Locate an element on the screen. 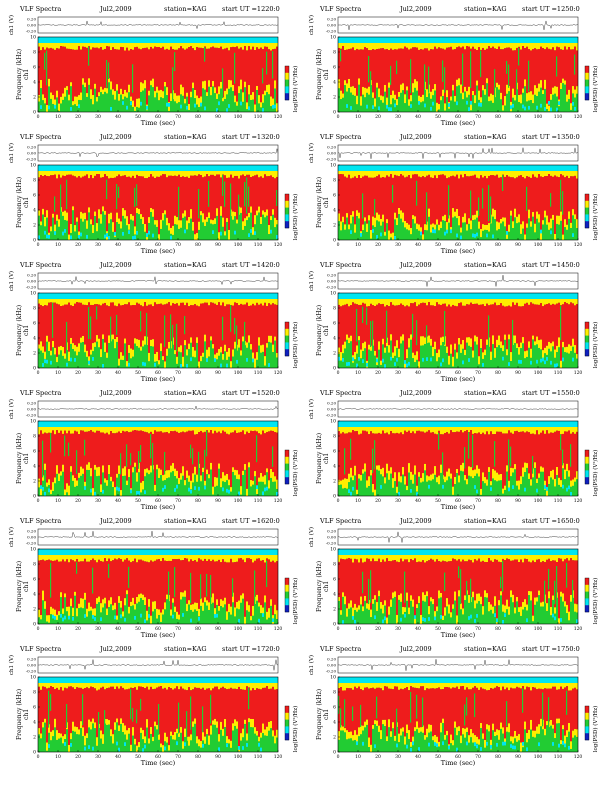  ch1-axis-label: ch1 (V) is located at coordinates (11, 665).